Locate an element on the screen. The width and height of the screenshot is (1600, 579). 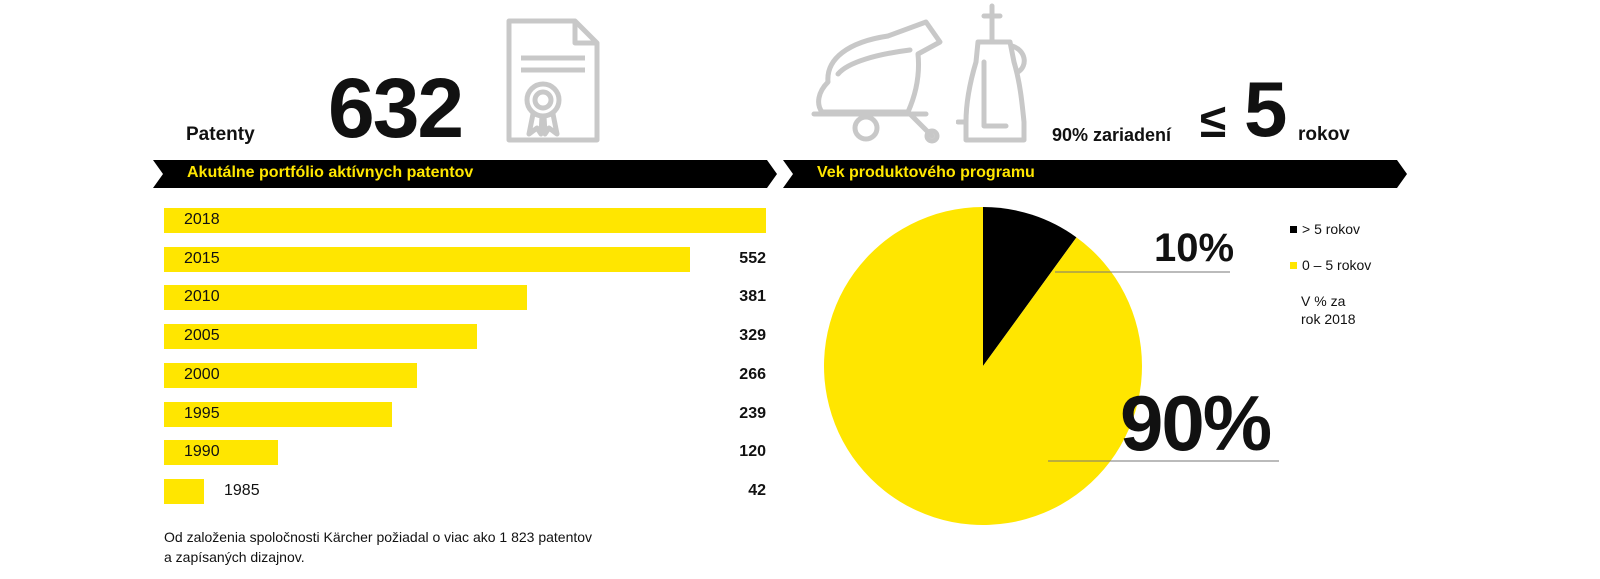
bar-2018 is located at coordinates (465, 220).